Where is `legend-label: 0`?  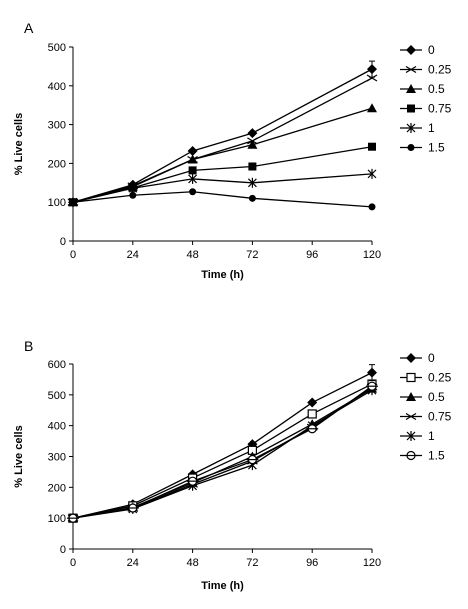
legend-label: 0 is located at coordinates (431, 50).